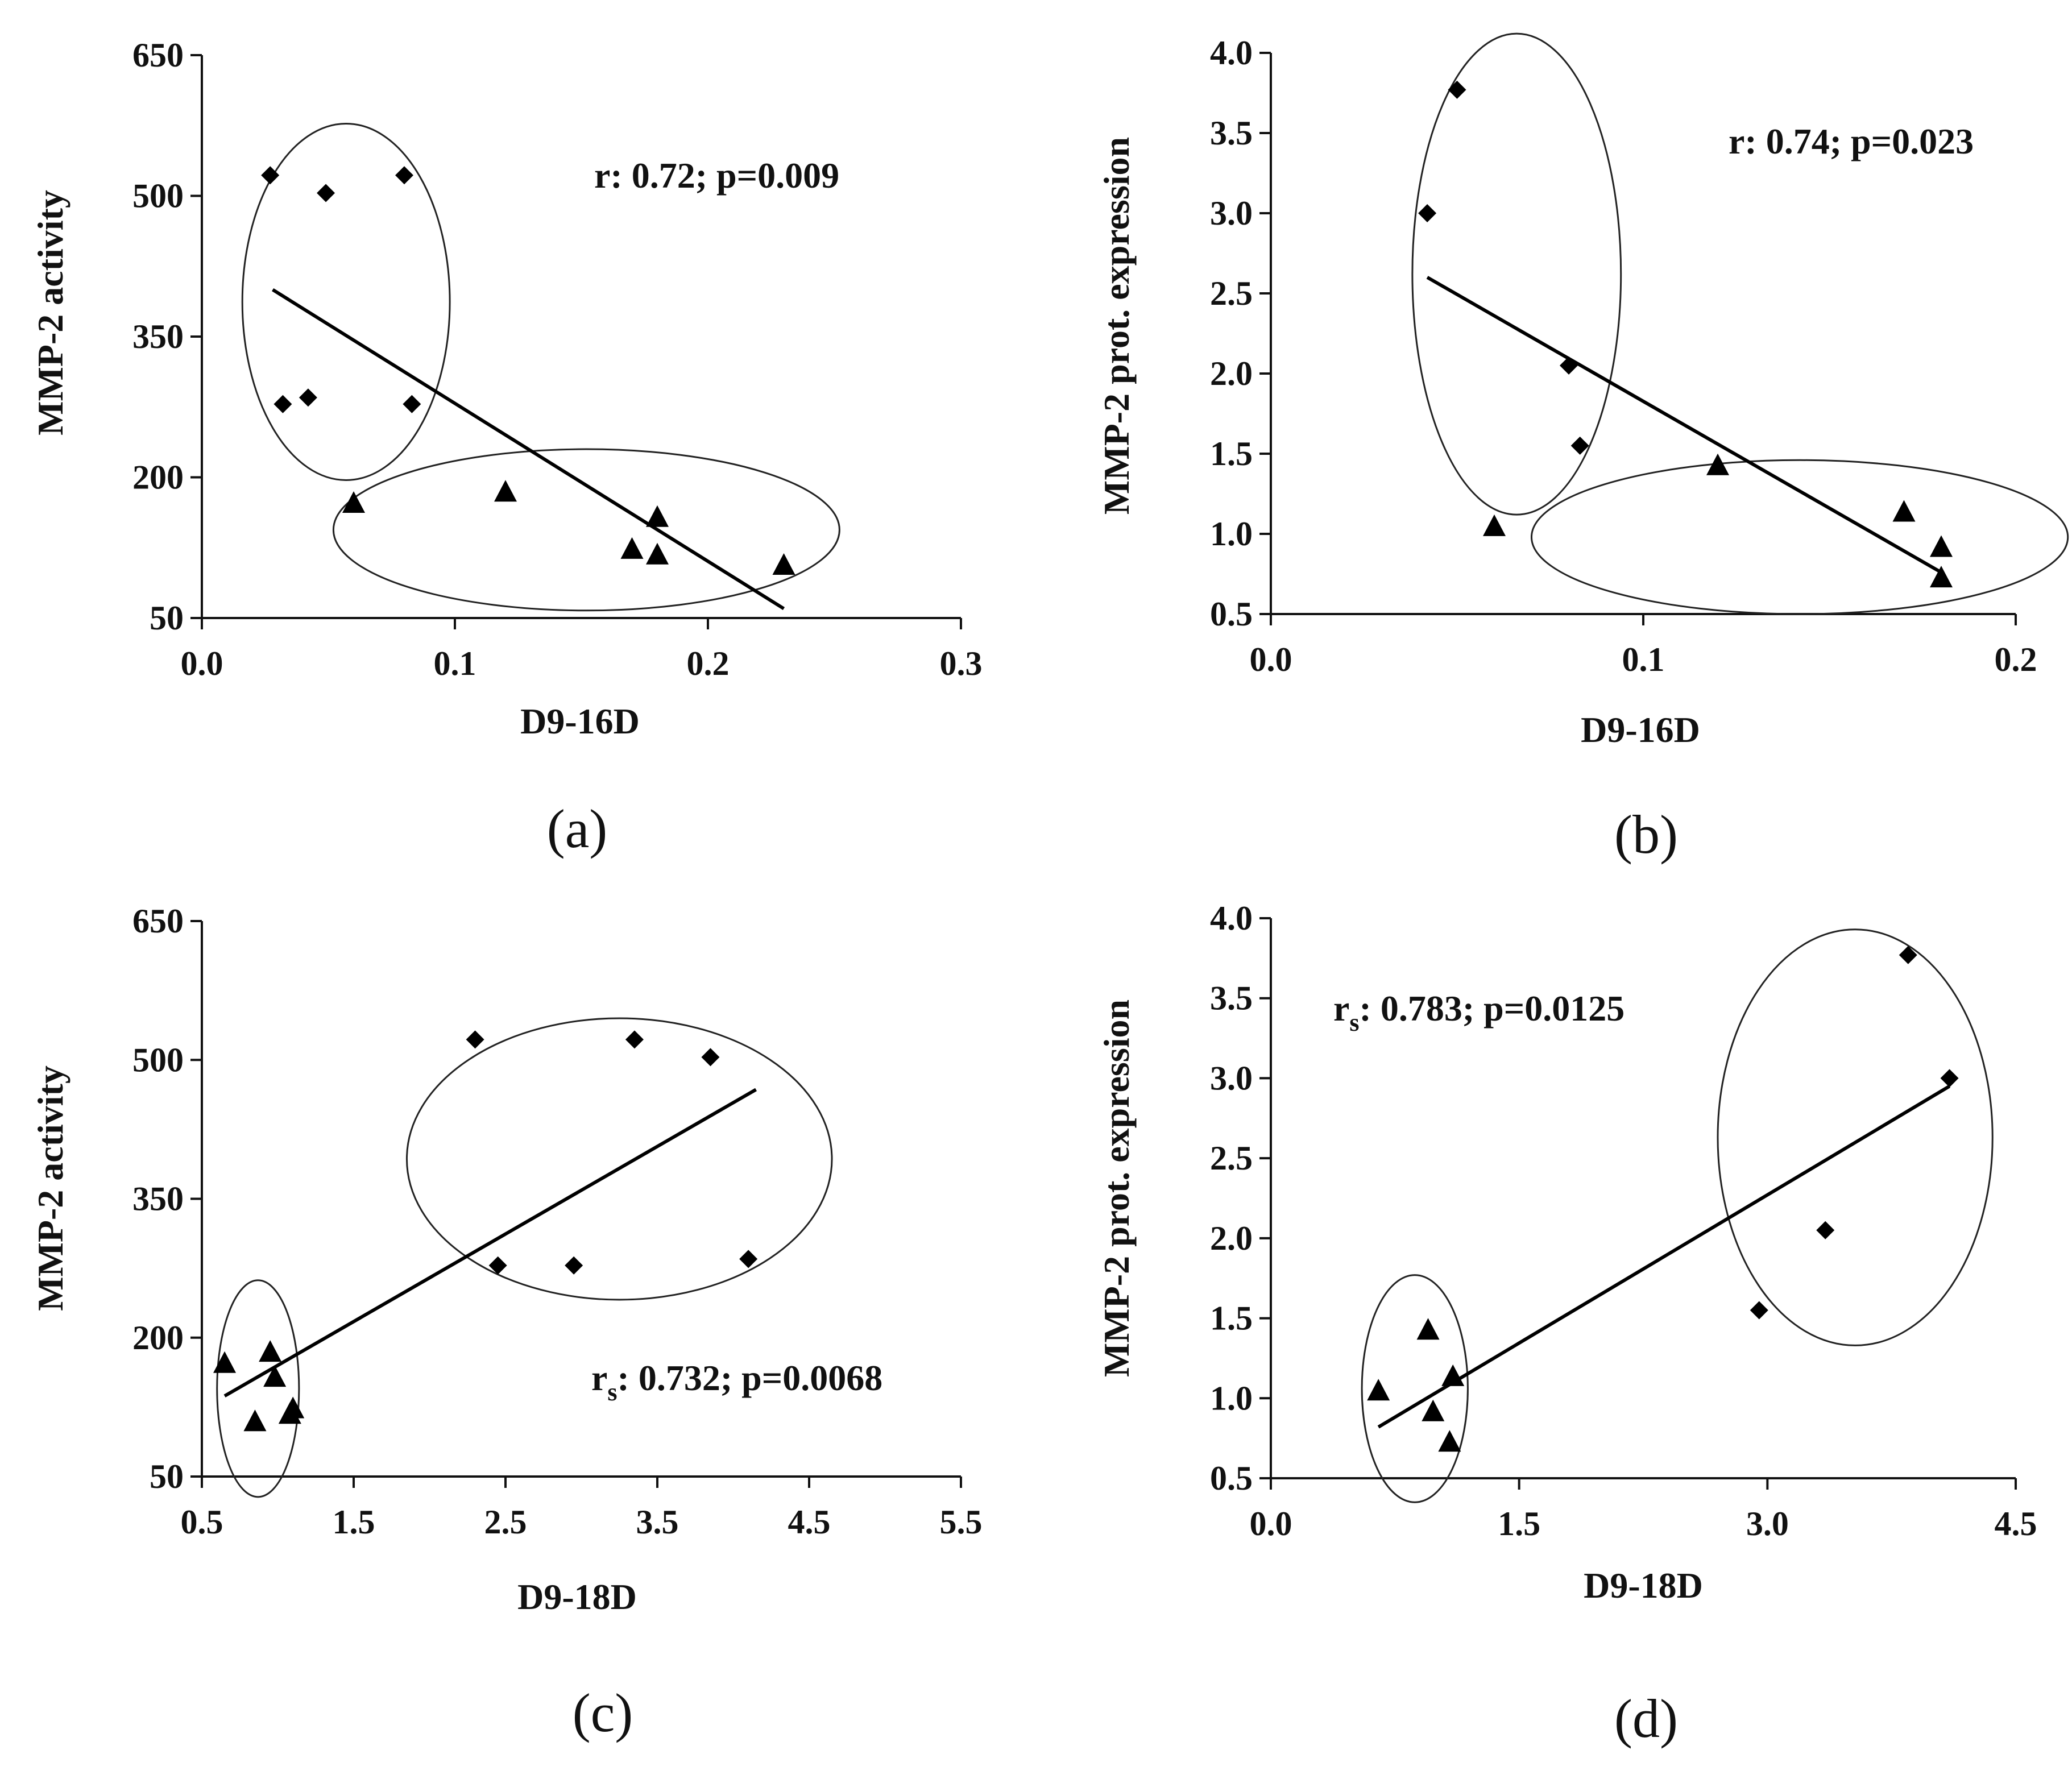  What do you see at coordinates (1492, 1008) in the screenshot?
I see `annotation-text: : 0.783; p=0.0125` at bounding box center [1492, 1008].